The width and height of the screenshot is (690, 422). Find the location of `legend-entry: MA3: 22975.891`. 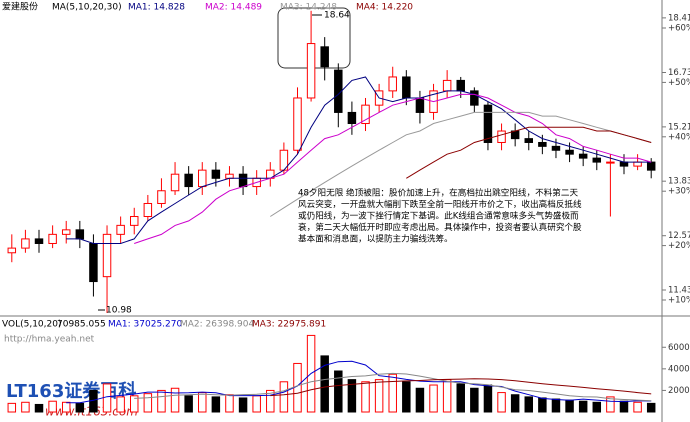

legend-entry: MA3: 22975.891 is located at coordinates (289, 325).